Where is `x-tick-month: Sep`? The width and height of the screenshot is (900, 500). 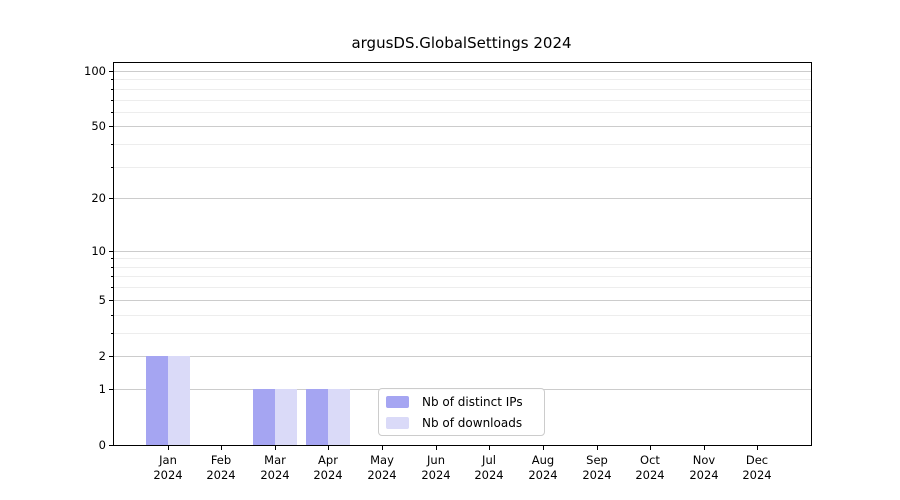
x-tick-month: Sep is located at coordinates (597, 460).